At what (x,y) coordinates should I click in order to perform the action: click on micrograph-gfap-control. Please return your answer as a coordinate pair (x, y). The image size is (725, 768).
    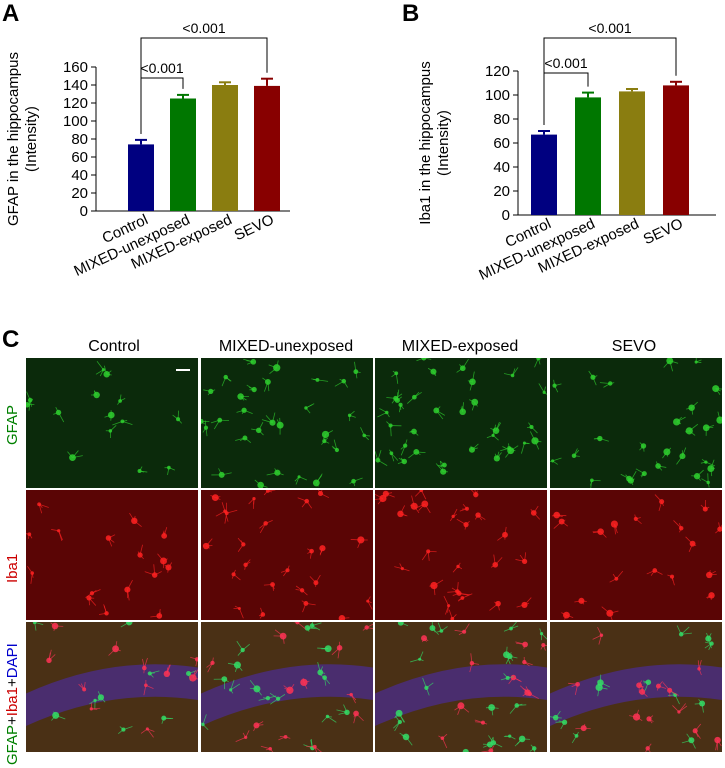
    Looking at the image, I should click on (112, 423).